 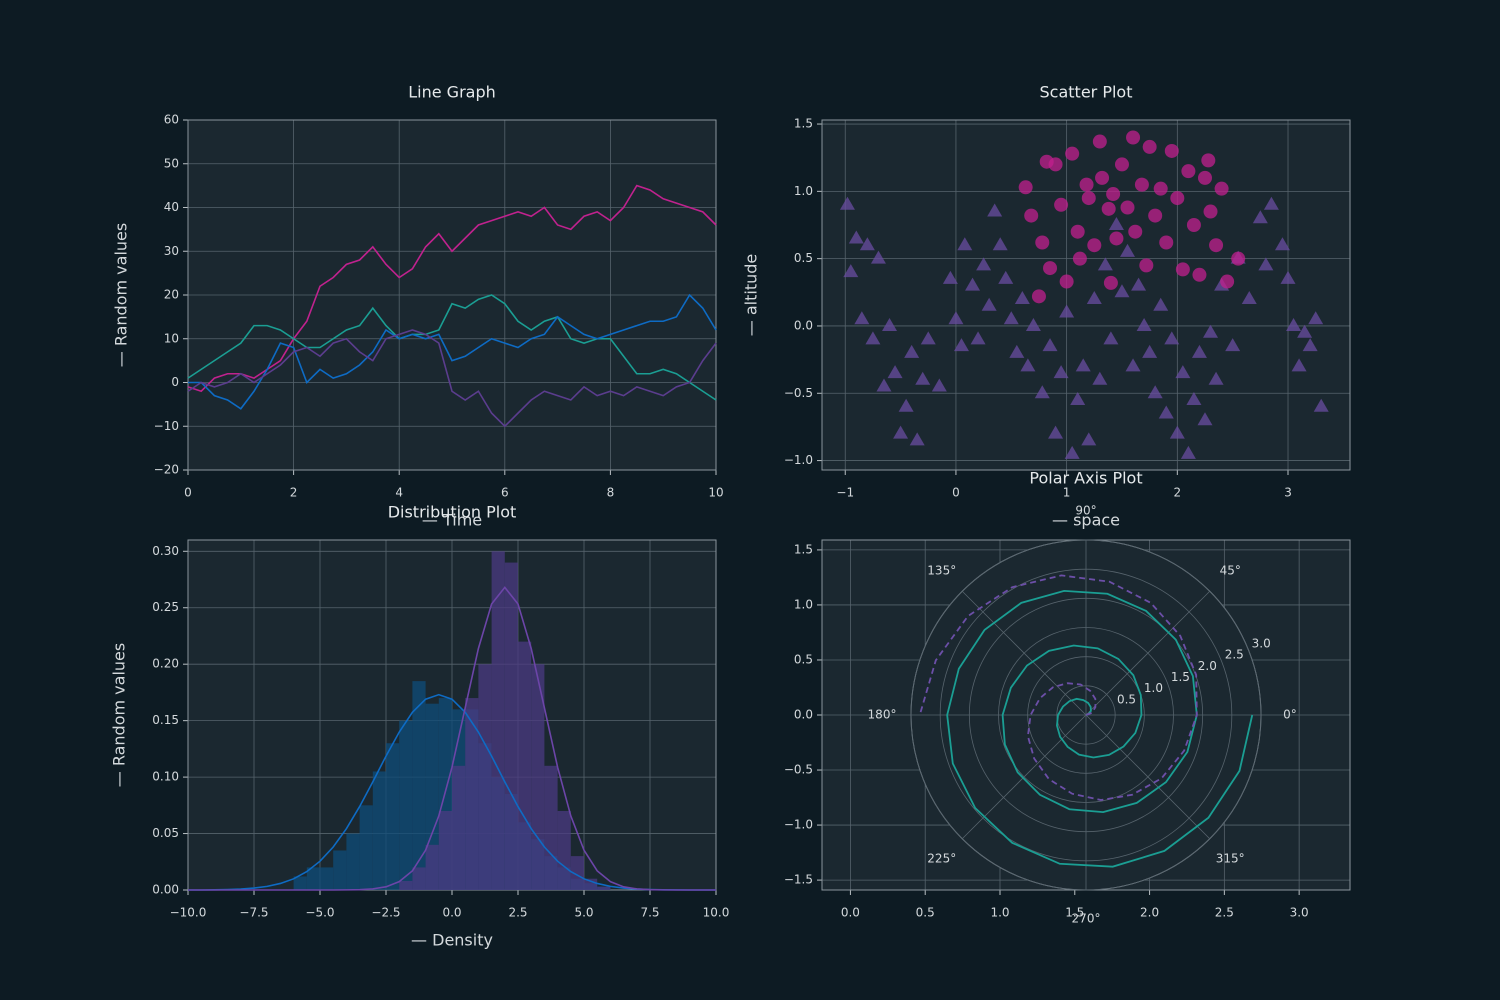 I want to click on theta-tick-label: 270°, so click(x=1086, y=919).